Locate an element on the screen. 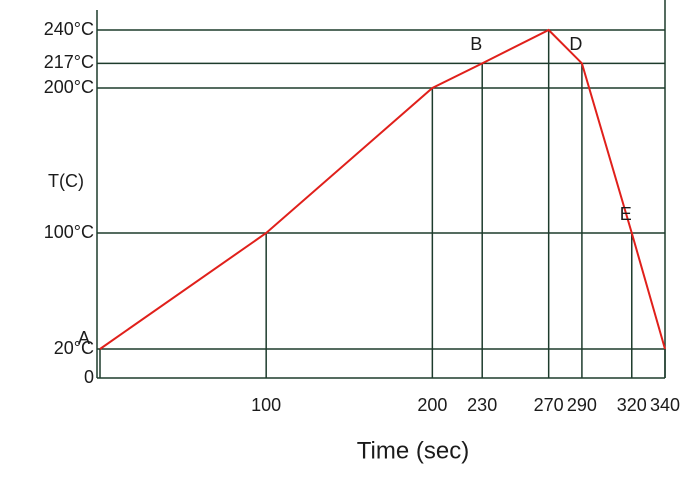 The image size is (700, 486). y-tick-label: 100°C is located at coordinates (69, 232).